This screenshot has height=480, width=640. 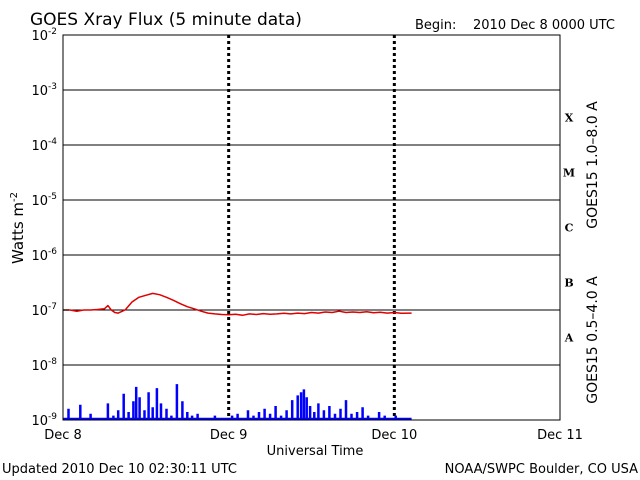 What do you see at coordinates (295, 35) in the screenshot?
I see `y-tick-7: 10-2` at bounding box center [295, 35].